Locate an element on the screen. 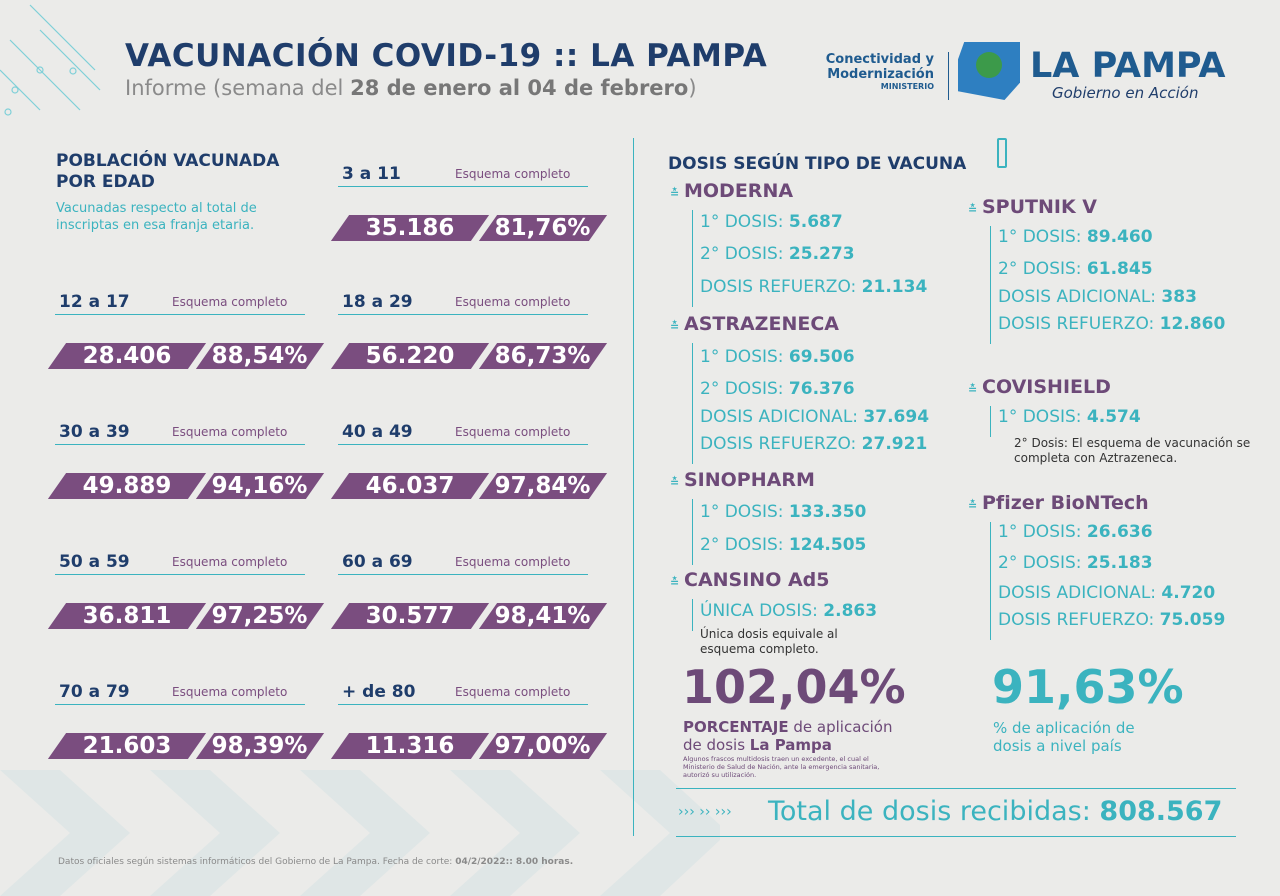  dose-value: 133.350 is located at coordinates (827, 512).